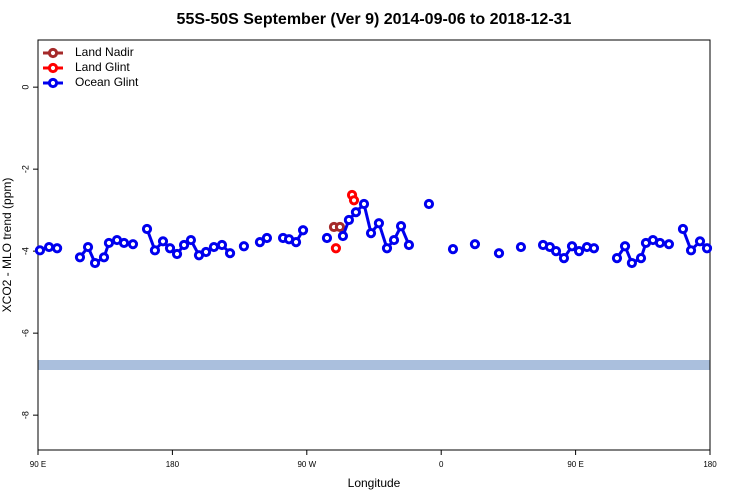  I want to click on map-strip, so click(374, 365).